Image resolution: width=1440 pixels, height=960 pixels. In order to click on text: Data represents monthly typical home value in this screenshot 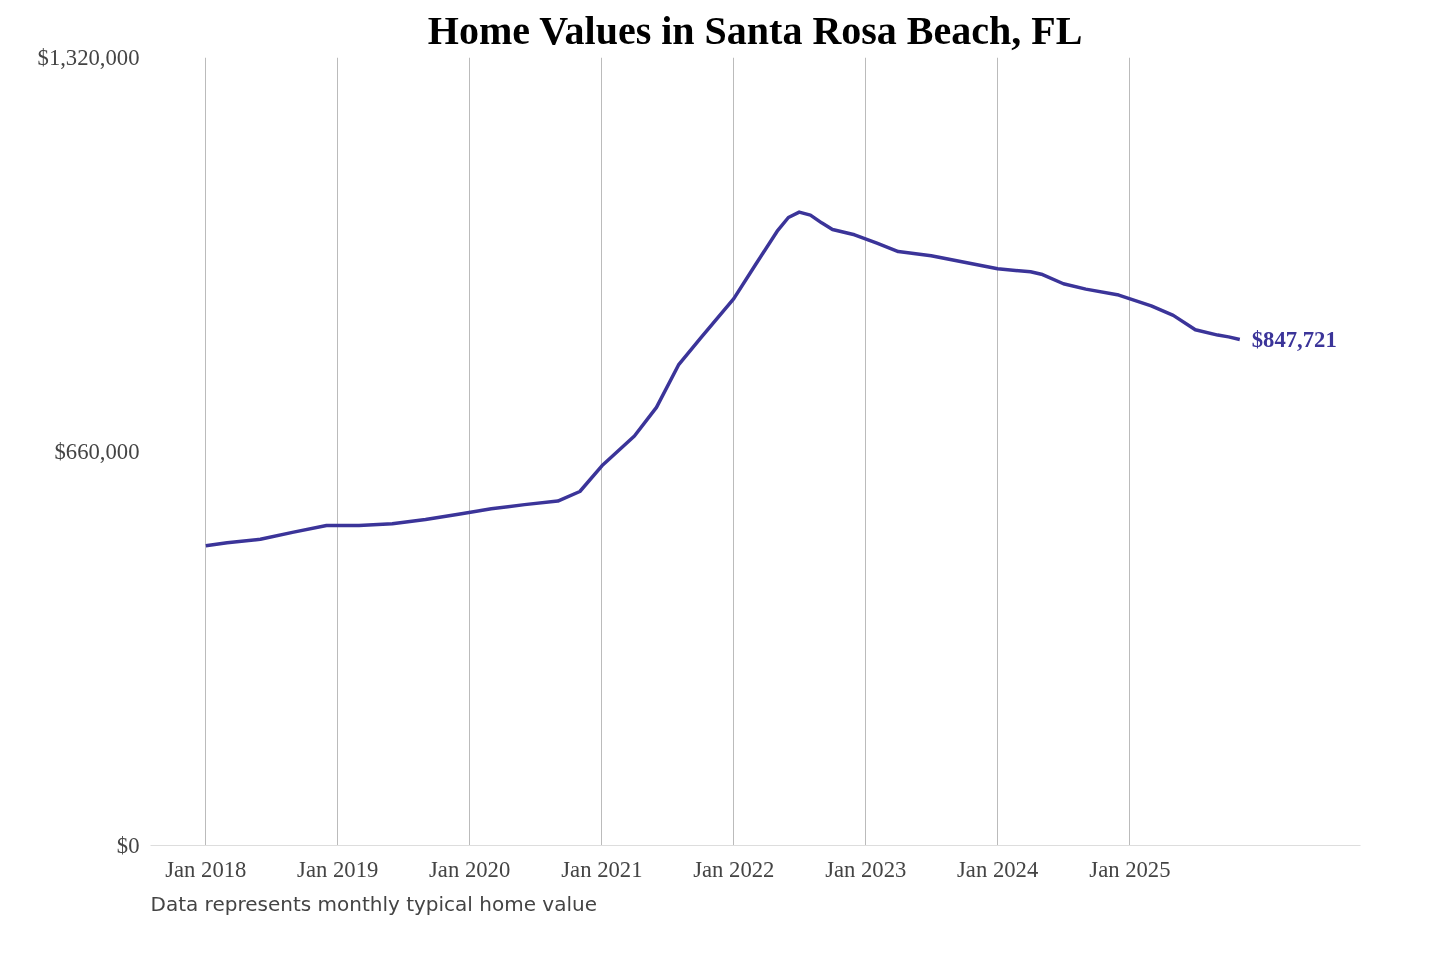, I will do `click(373, 903)`.